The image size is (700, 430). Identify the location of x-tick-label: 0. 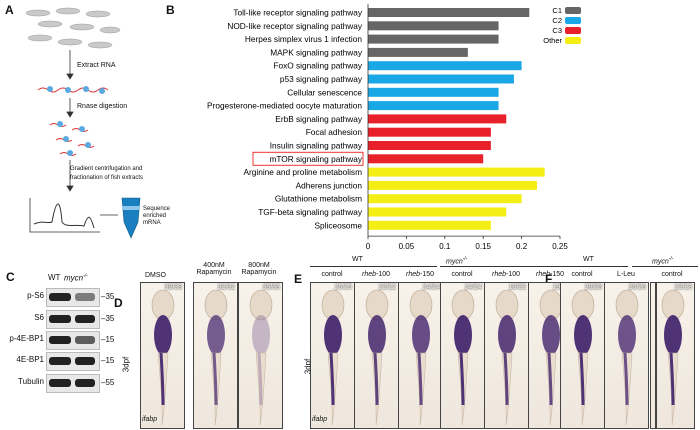
(368, 246).